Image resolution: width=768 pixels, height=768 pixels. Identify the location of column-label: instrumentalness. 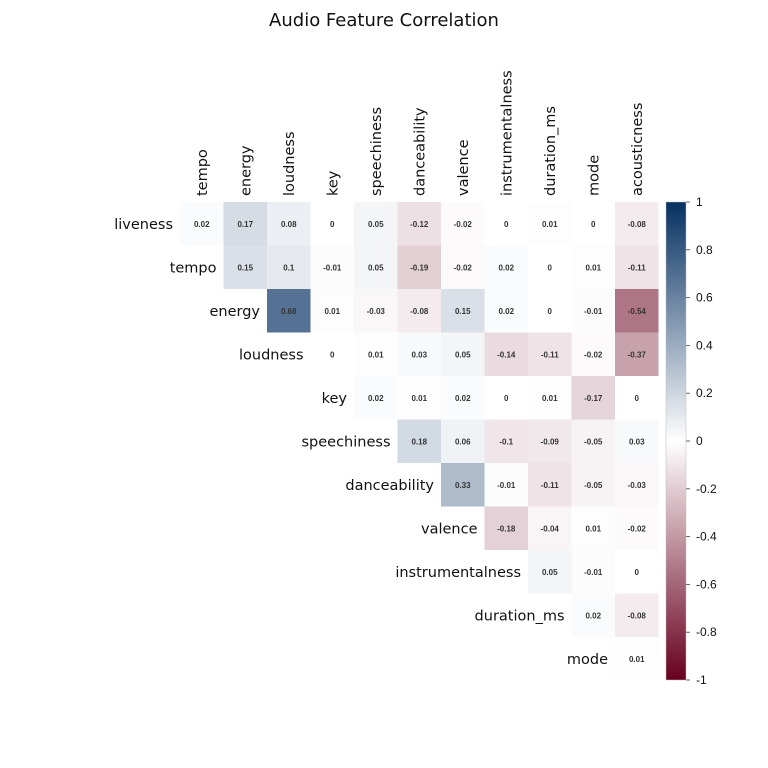
(507, 133).